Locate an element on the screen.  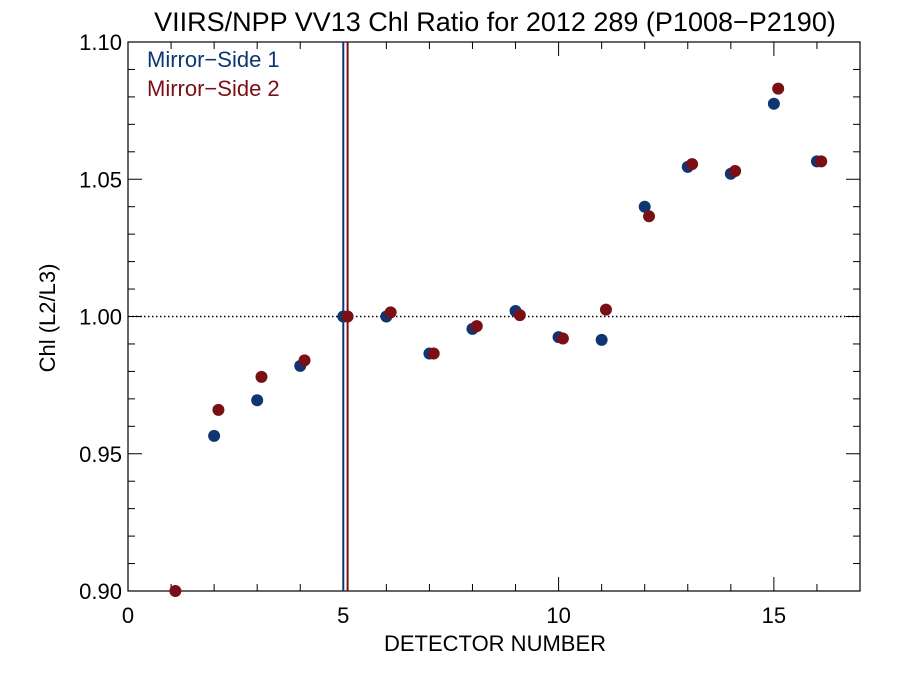
x-tick-label: 10 is located at coordinates (558, 615).